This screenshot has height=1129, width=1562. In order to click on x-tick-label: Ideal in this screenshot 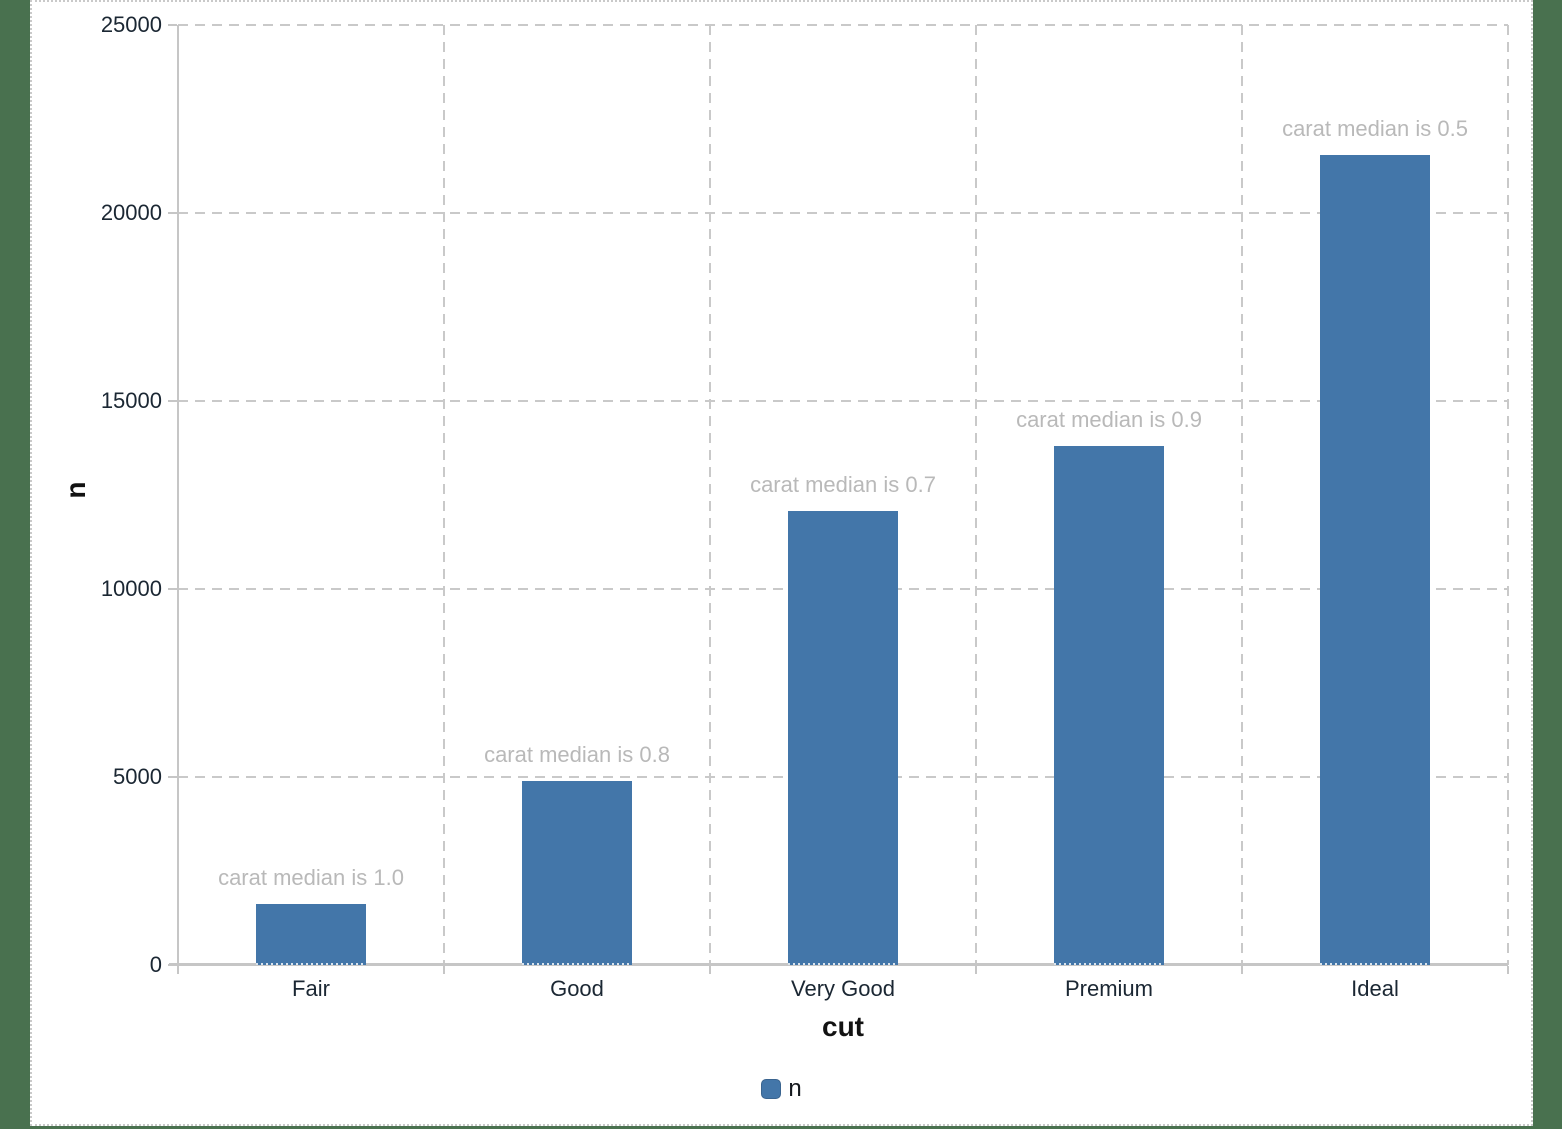, I will do `click(1375, 988)`.